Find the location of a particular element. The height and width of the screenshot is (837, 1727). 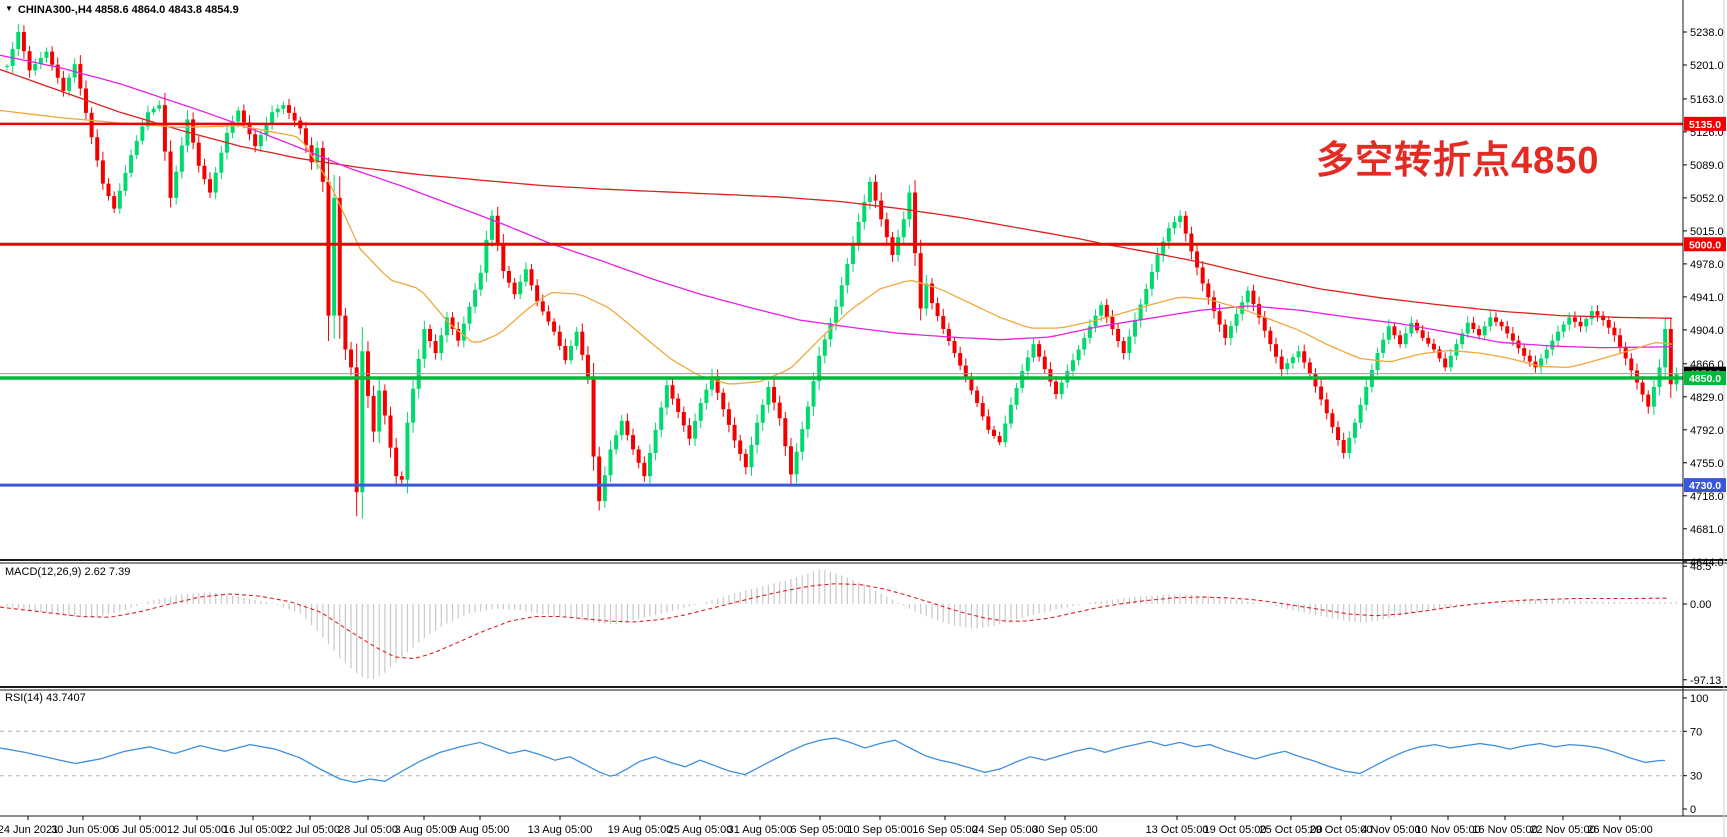

time-axis-label: 6 Sep 05:00 is located at coordinates (819, 830).